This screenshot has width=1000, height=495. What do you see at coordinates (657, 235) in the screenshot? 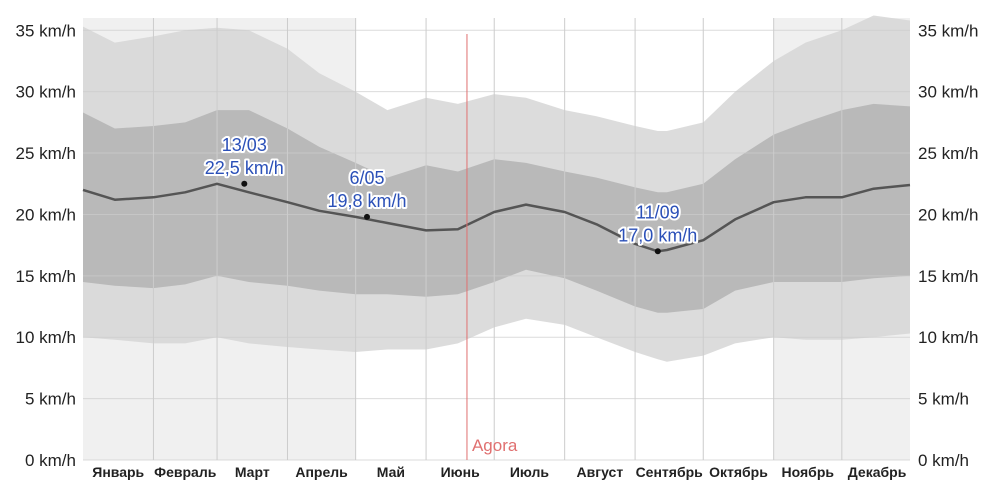
I see `annotation-value-2: 17,0 km/h` at bounding box center [657, 235].